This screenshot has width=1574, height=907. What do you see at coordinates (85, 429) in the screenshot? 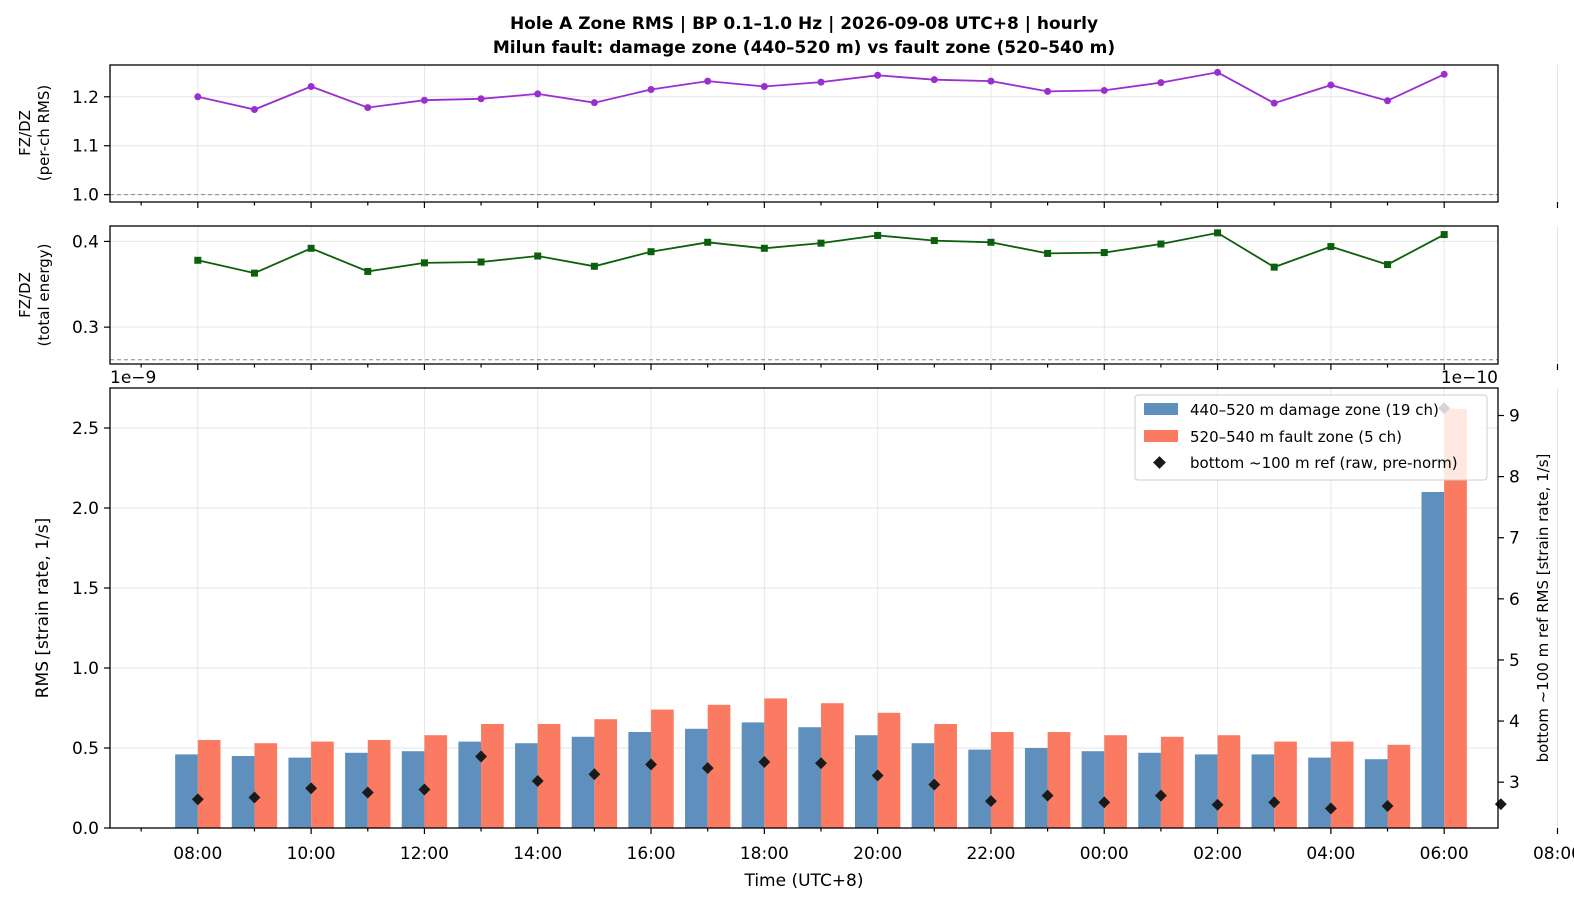
I see `panel3-ytick-label: 2.5` at bounding box center [85, 429].